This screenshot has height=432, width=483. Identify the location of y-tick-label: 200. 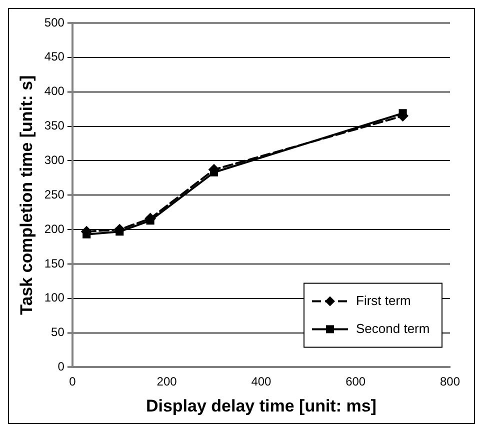
(54, 229).